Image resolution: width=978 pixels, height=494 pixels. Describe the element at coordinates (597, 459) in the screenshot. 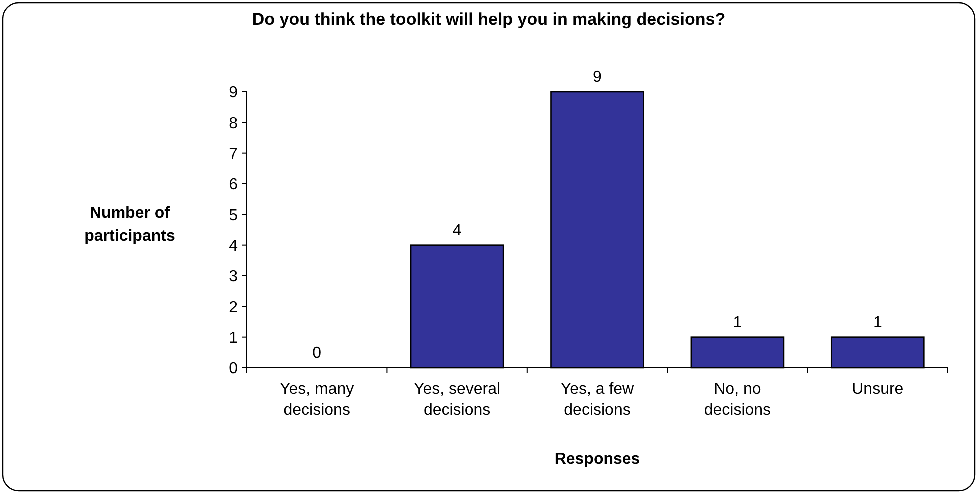

I see `x-axis-title: Responses` at that location.